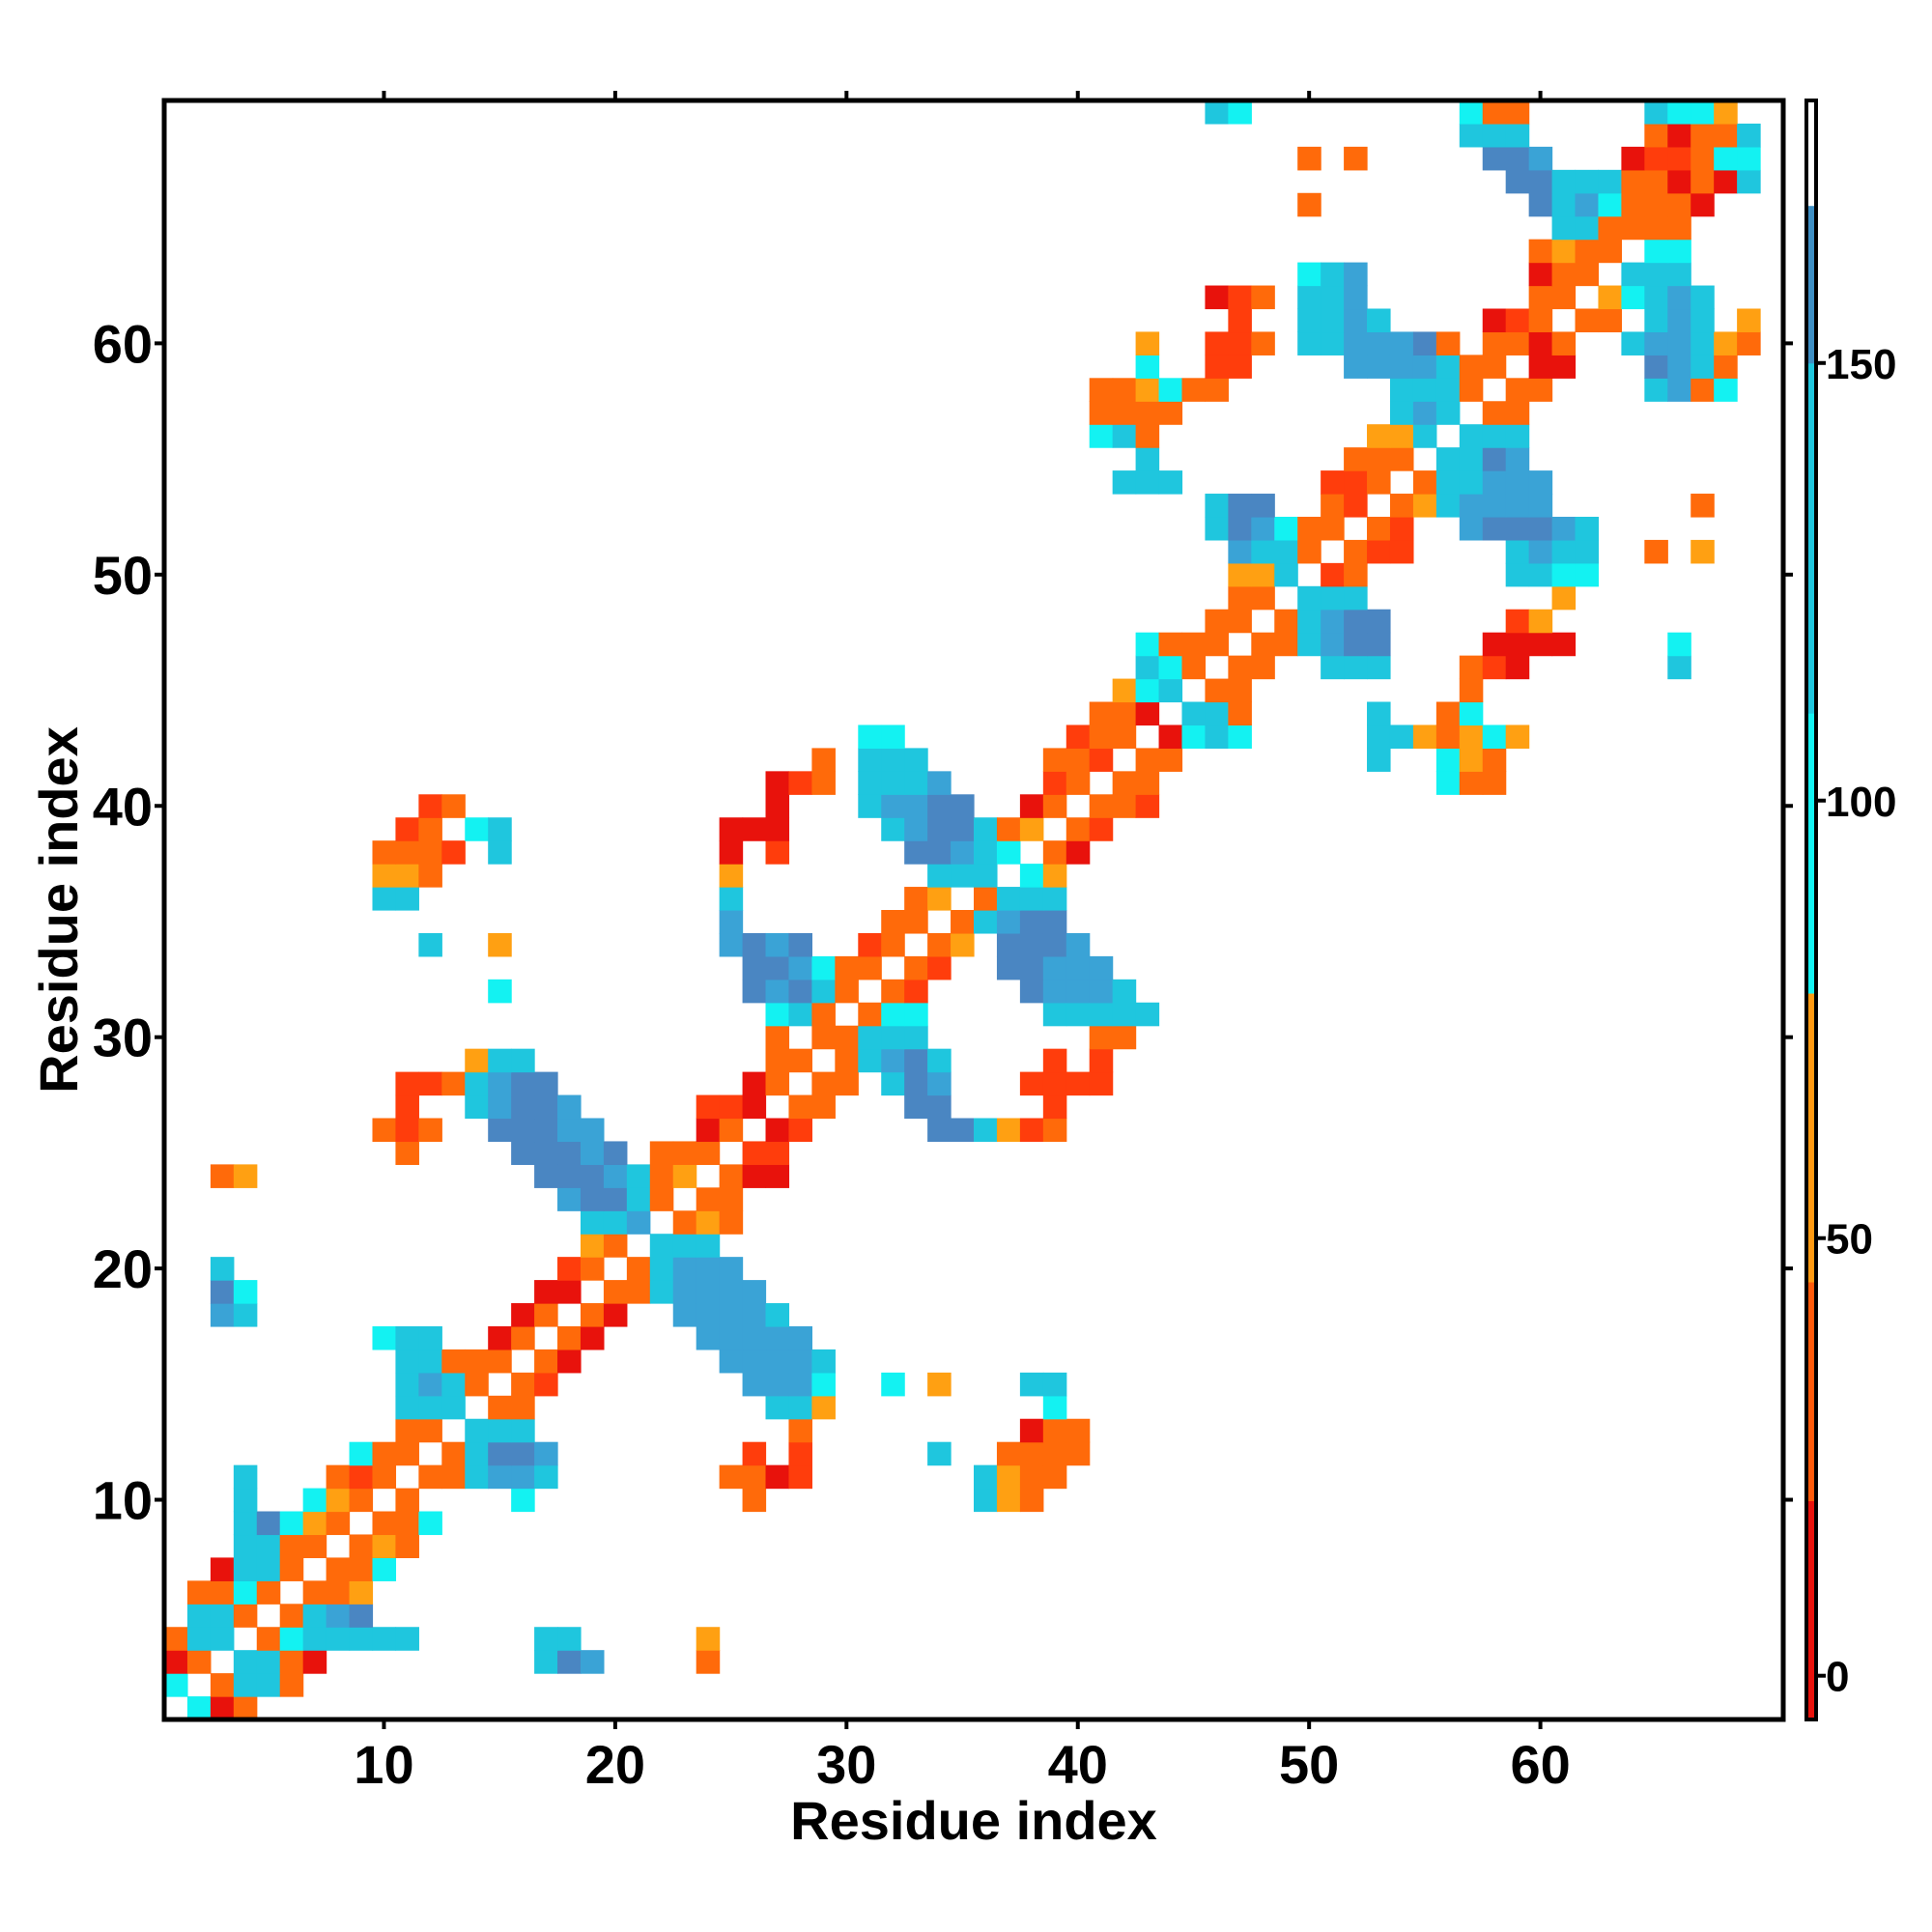 This screenshot has width=1932, height=1932. What do you see at coordinates (58, 910) in the screenshot?
I see `y-axis-title: Residue index` at bounding box center [58, 910].